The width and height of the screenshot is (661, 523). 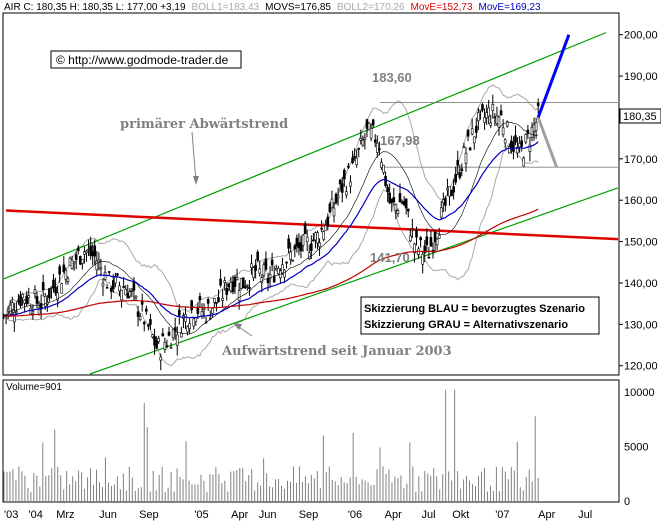 I want to click on legend-blue: Skizzierung BLAU = bevorzugtes Szenario, so click(x=474, y=309).